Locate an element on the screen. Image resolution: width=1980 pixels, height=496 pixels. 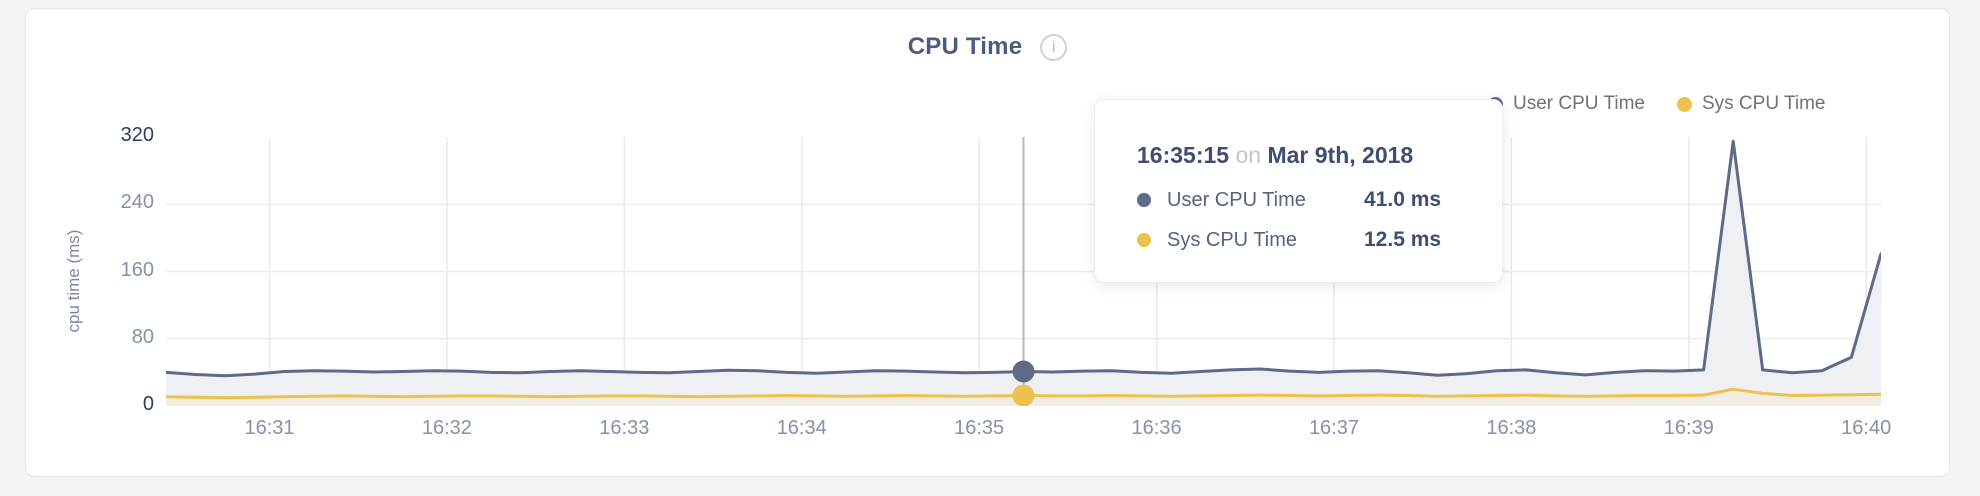
tooltip-user-dot-icon is located at coordinates (1144, 200).